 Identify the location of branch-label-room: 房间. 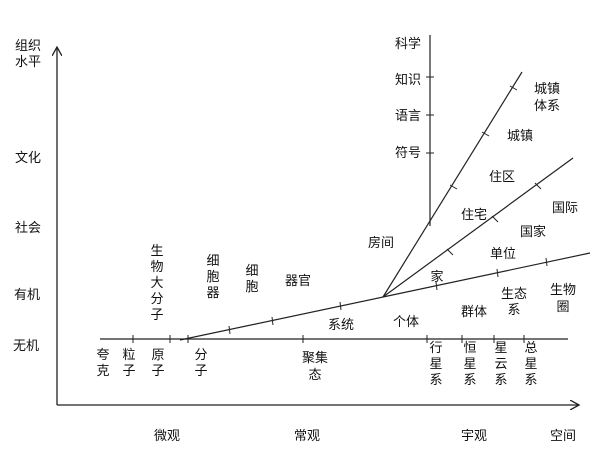
(381, 243).